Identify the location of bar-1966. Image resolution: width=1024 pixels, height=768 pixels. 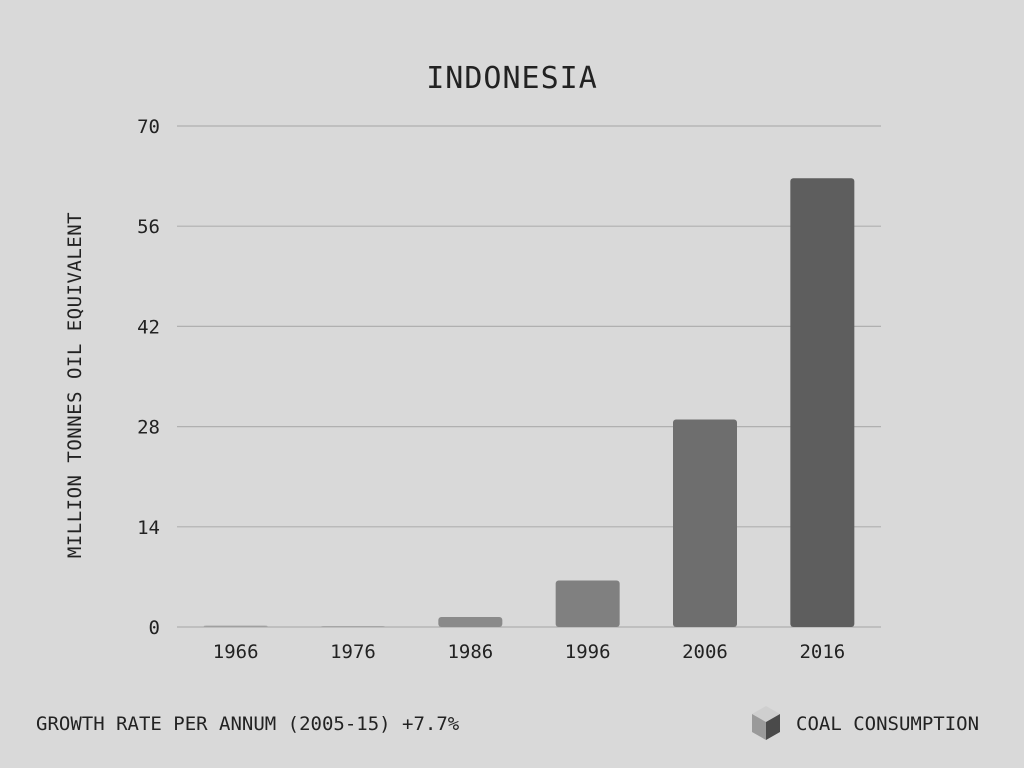
(235, 626).